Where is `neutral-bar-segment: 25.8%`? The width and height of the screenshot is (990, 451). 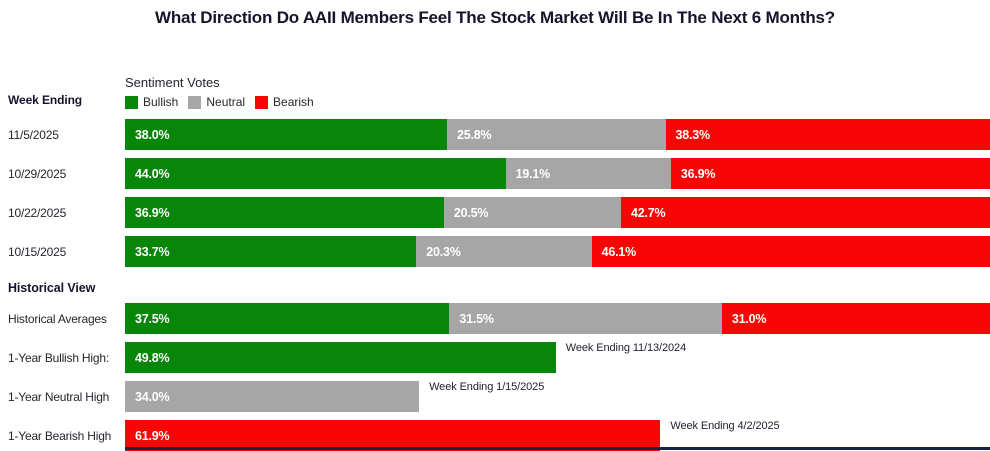
neutral-bar-segment: 25.8% is located at coordinates (556, 134).